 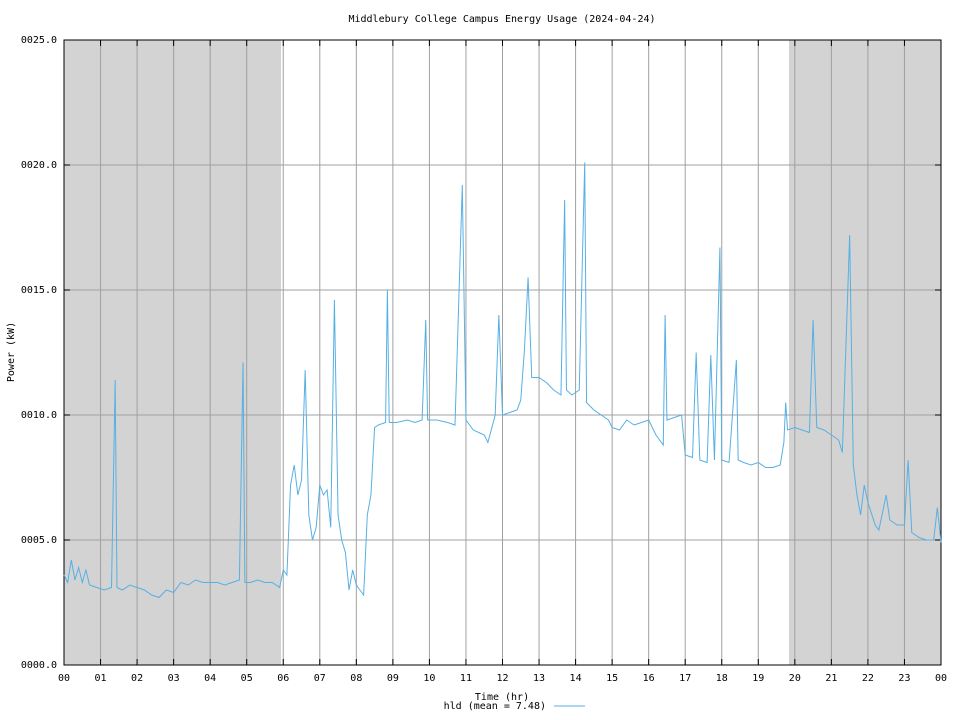 I want to click on x-tick-label: 05, so click(x=247, y=678).